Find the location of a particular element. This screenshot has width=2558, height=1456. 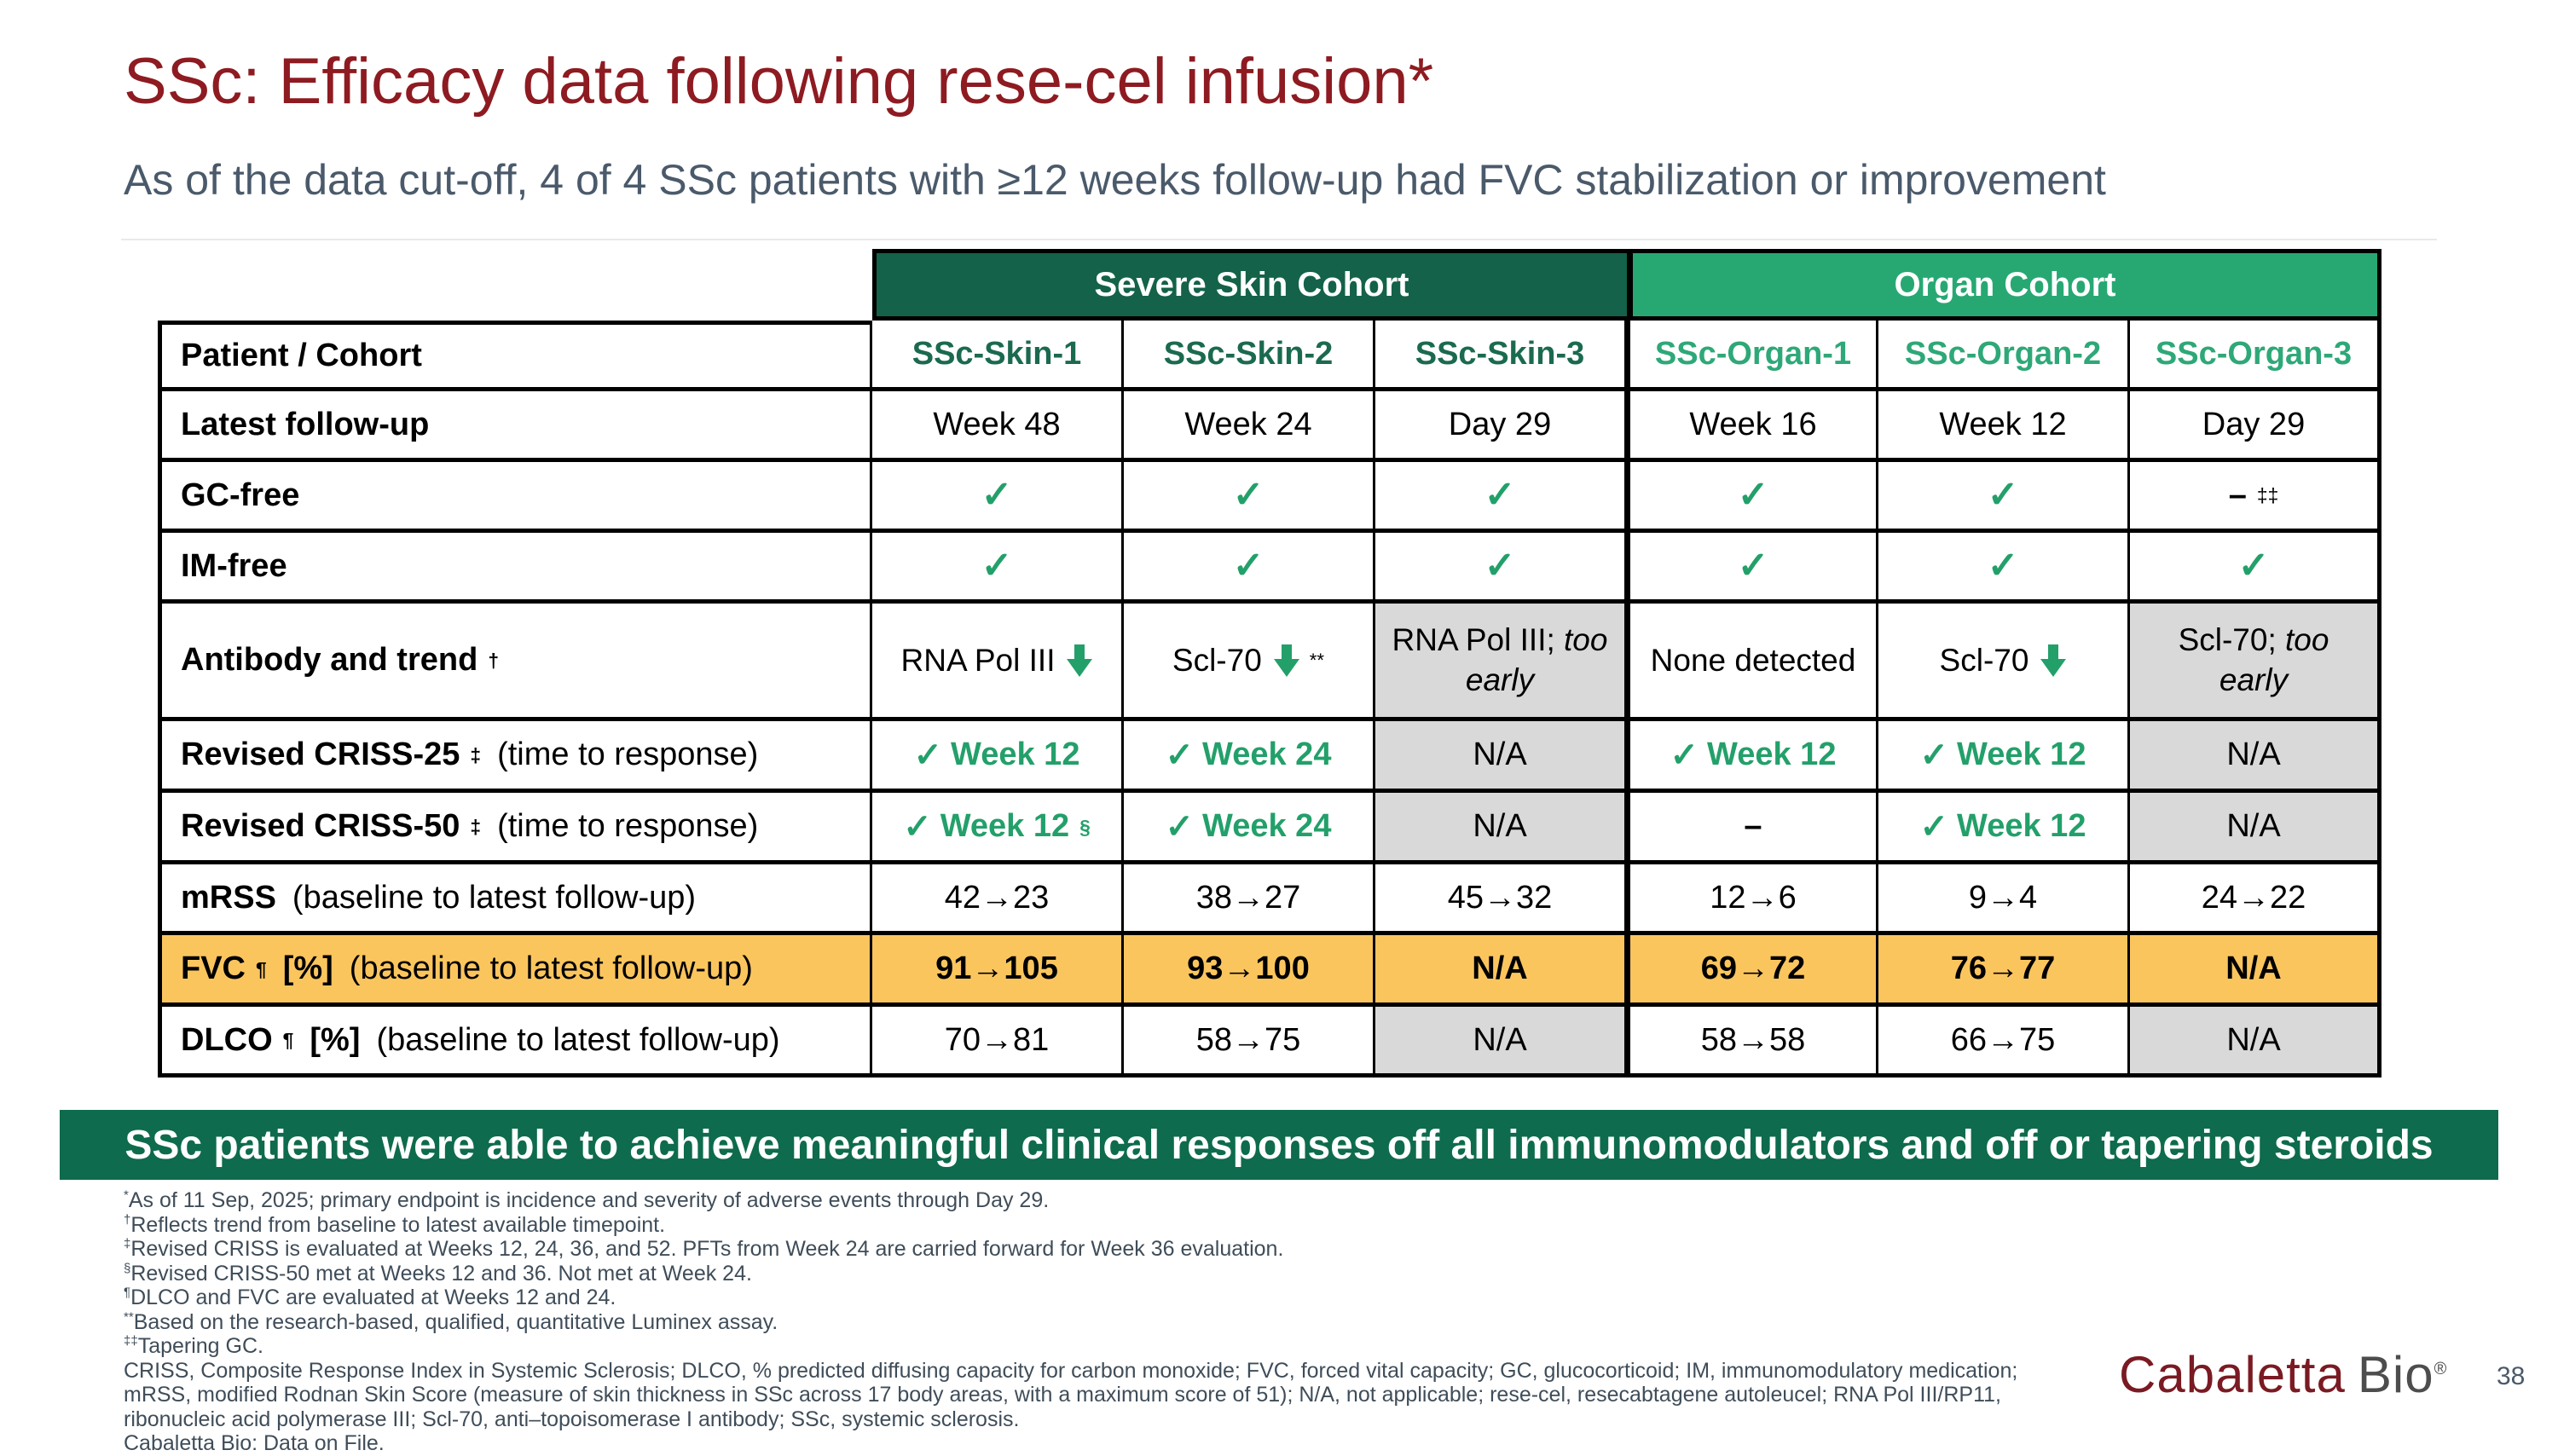

table-cell-dlco: 58→58 is located at coordinates (1753, 1042).